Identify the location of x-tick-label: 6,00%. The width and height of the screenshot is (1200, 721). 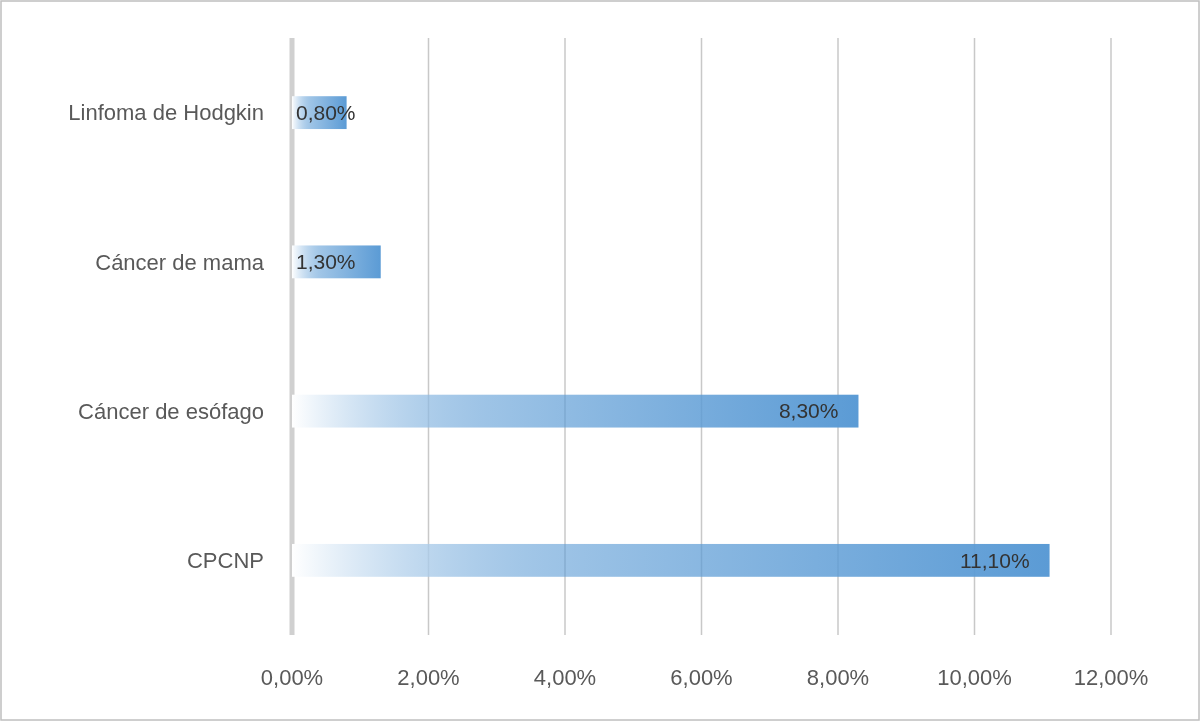
(701, 677).